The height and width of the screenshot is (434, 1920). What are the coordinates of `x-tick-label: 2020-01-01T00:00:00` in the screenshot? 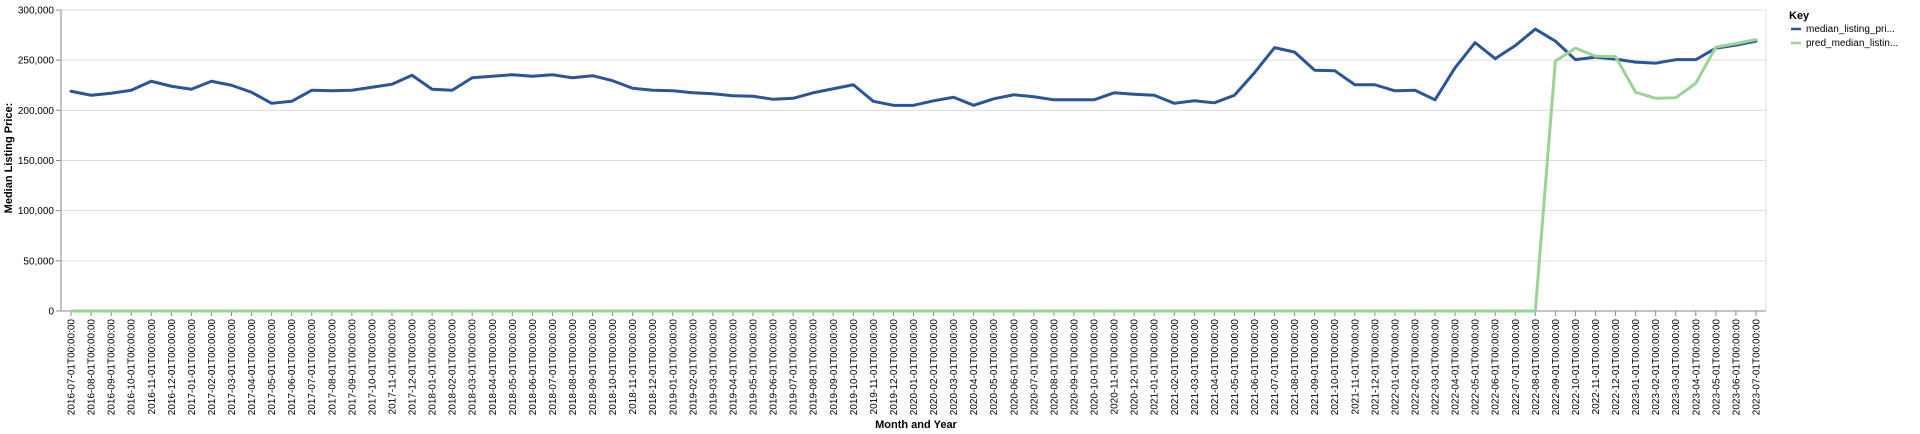 It's located at (914, 367).